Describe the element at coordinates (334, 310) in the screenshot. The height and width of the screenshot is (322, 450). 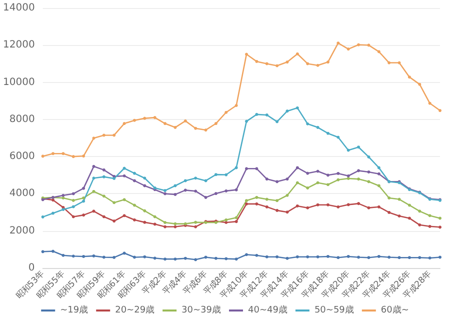
I see `legend-label: 50~59歳` at that location.